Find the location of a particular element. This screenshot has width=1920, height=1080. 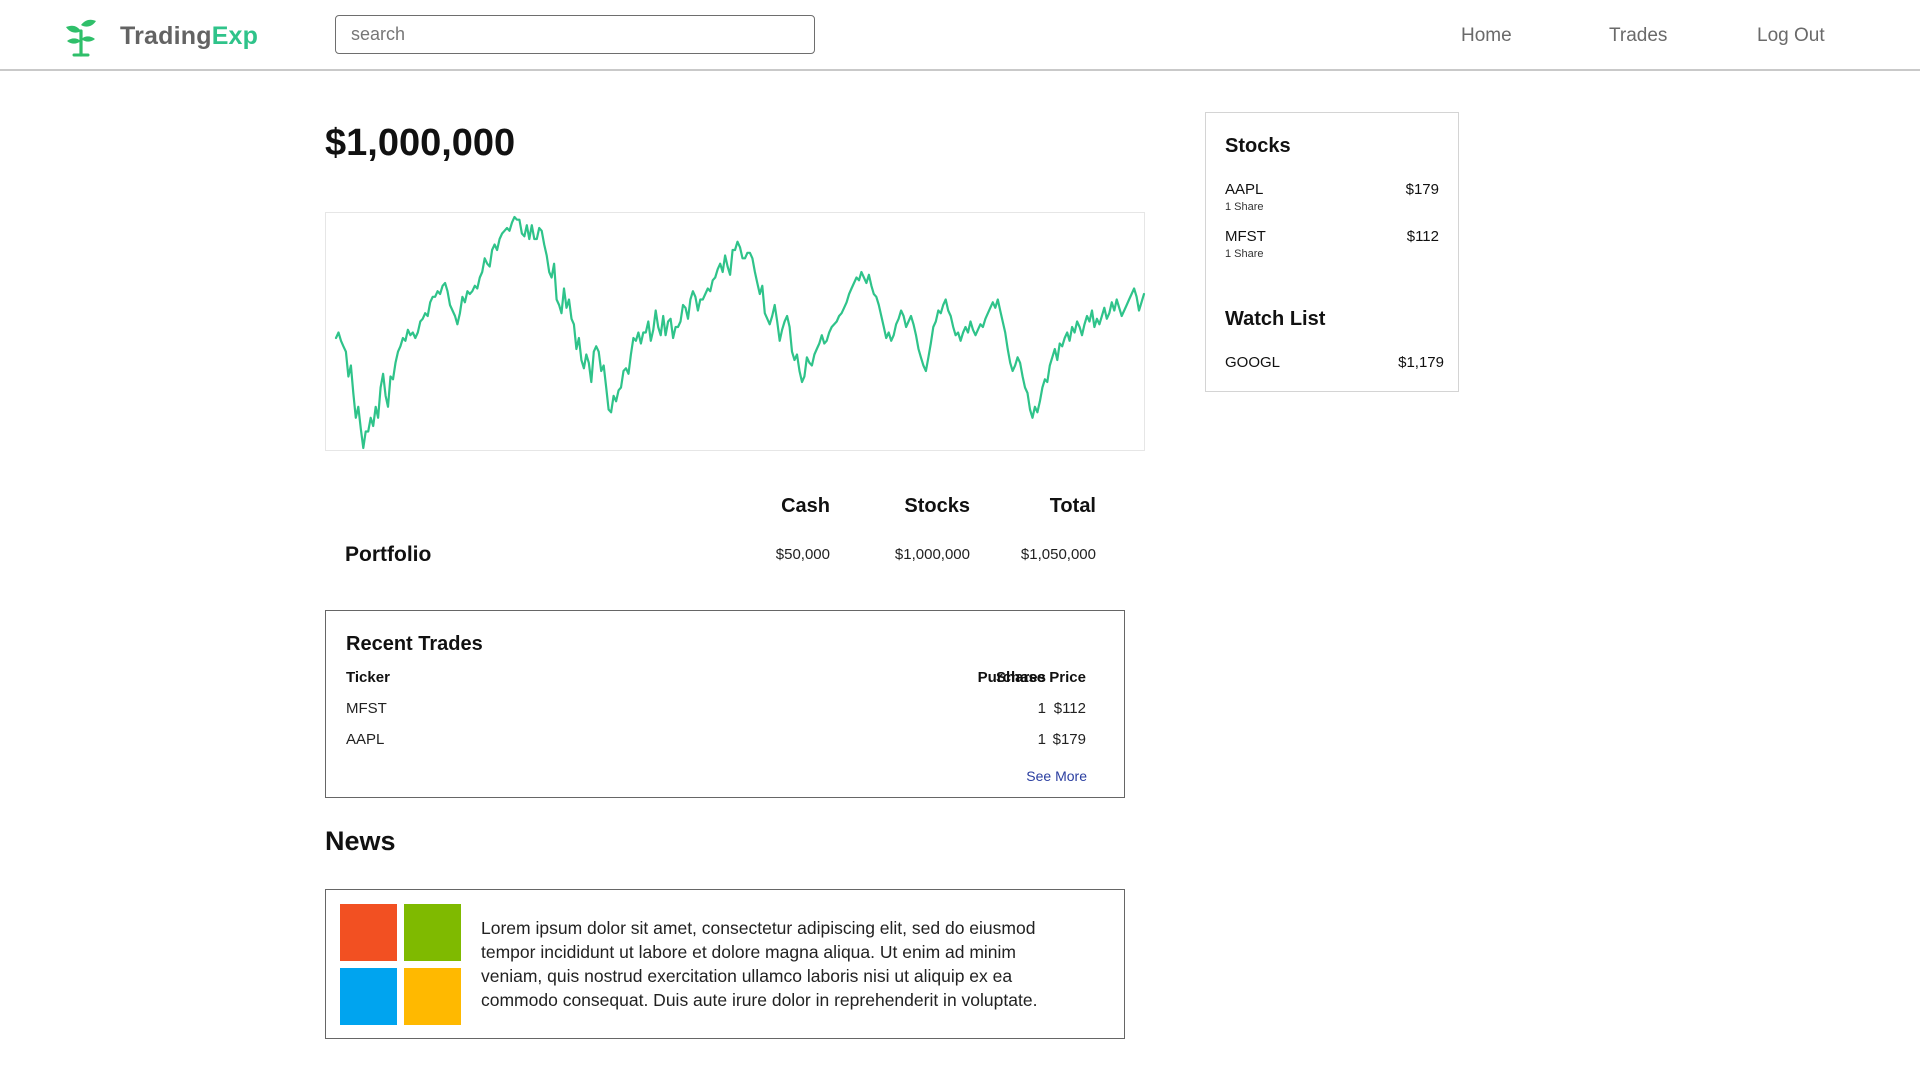

summary-header-stocks: Stocks is located at coordinates (937, 506).